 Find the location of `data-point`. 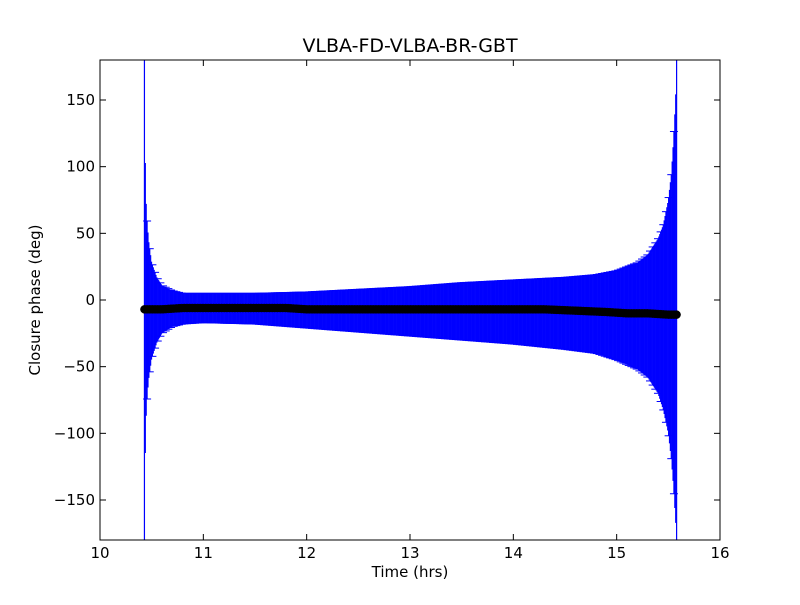

data-point is located at coordinates (676, 314).